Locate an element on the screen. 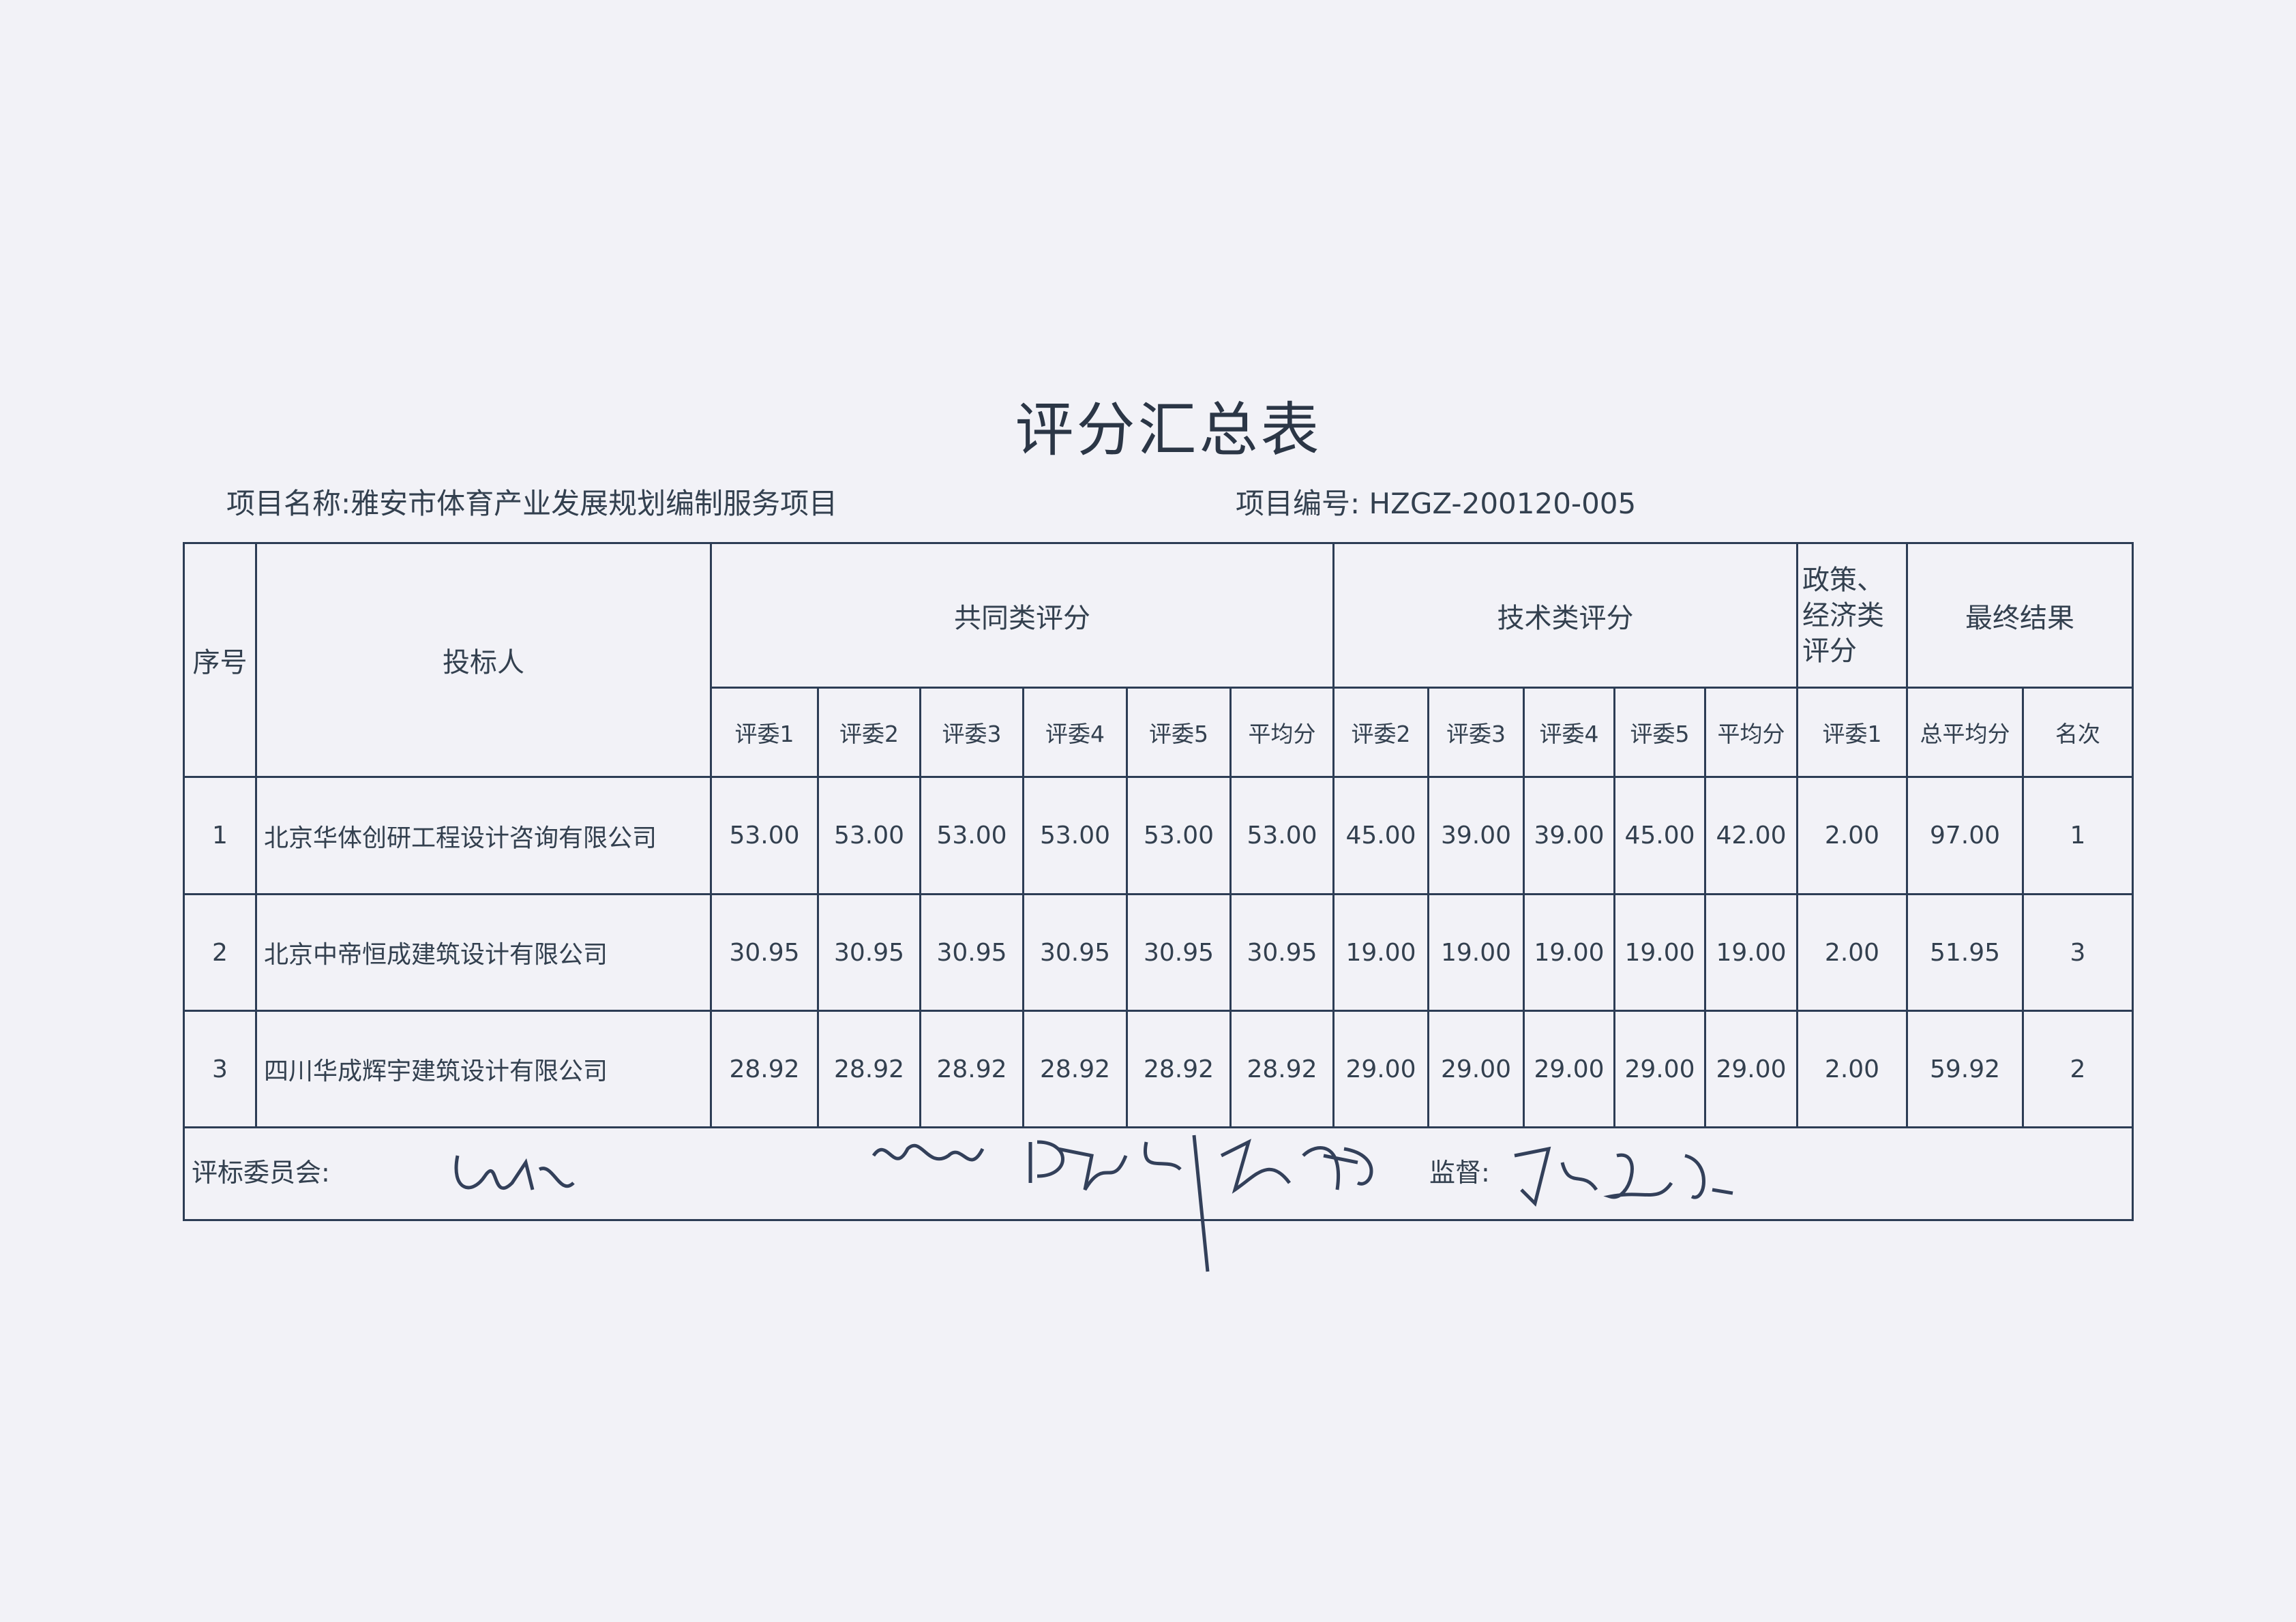 This screenshot has height=1622, width=2296. document-title: 评分汇总表 is located at coordinates (1168, 430).